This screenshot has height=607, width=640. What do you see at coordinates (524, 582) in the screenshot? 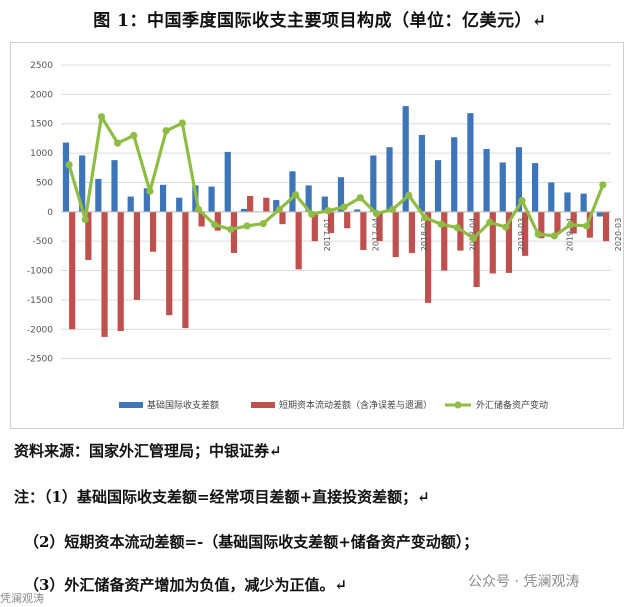
I see `watermark: 公众号 · 凭澜观涛` at bounding box center [524, 582].